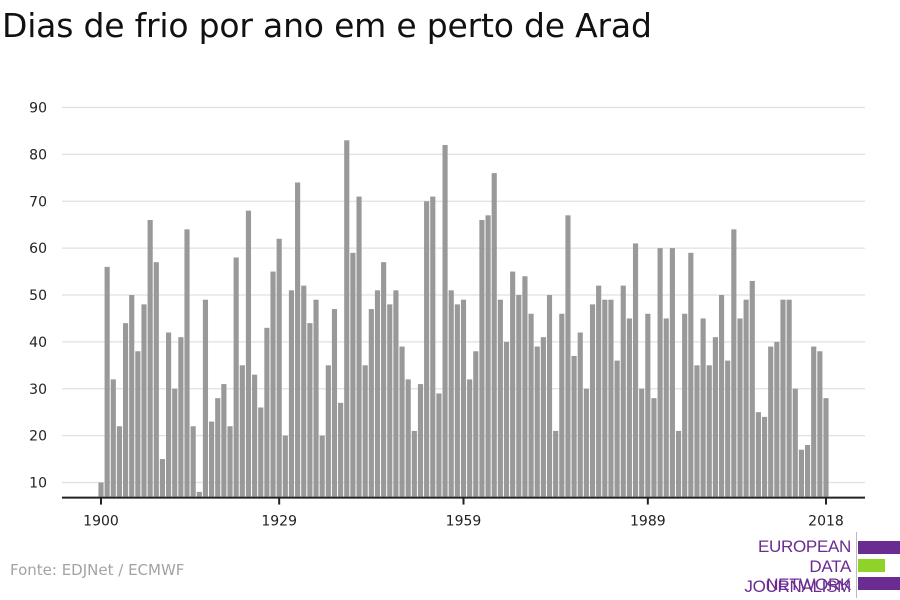  I want to click on chart-title: Dias de frio por ano em e perto de Arad, so click(327, 25).